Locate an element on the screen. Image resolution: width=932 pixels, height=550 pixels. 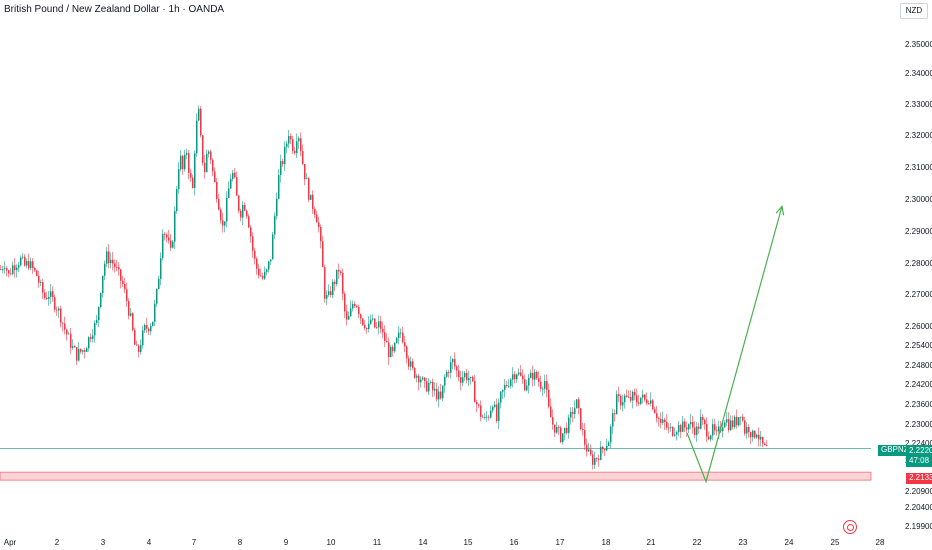
y-tick-label: 2.23000 is located at coordinates (918, 424).